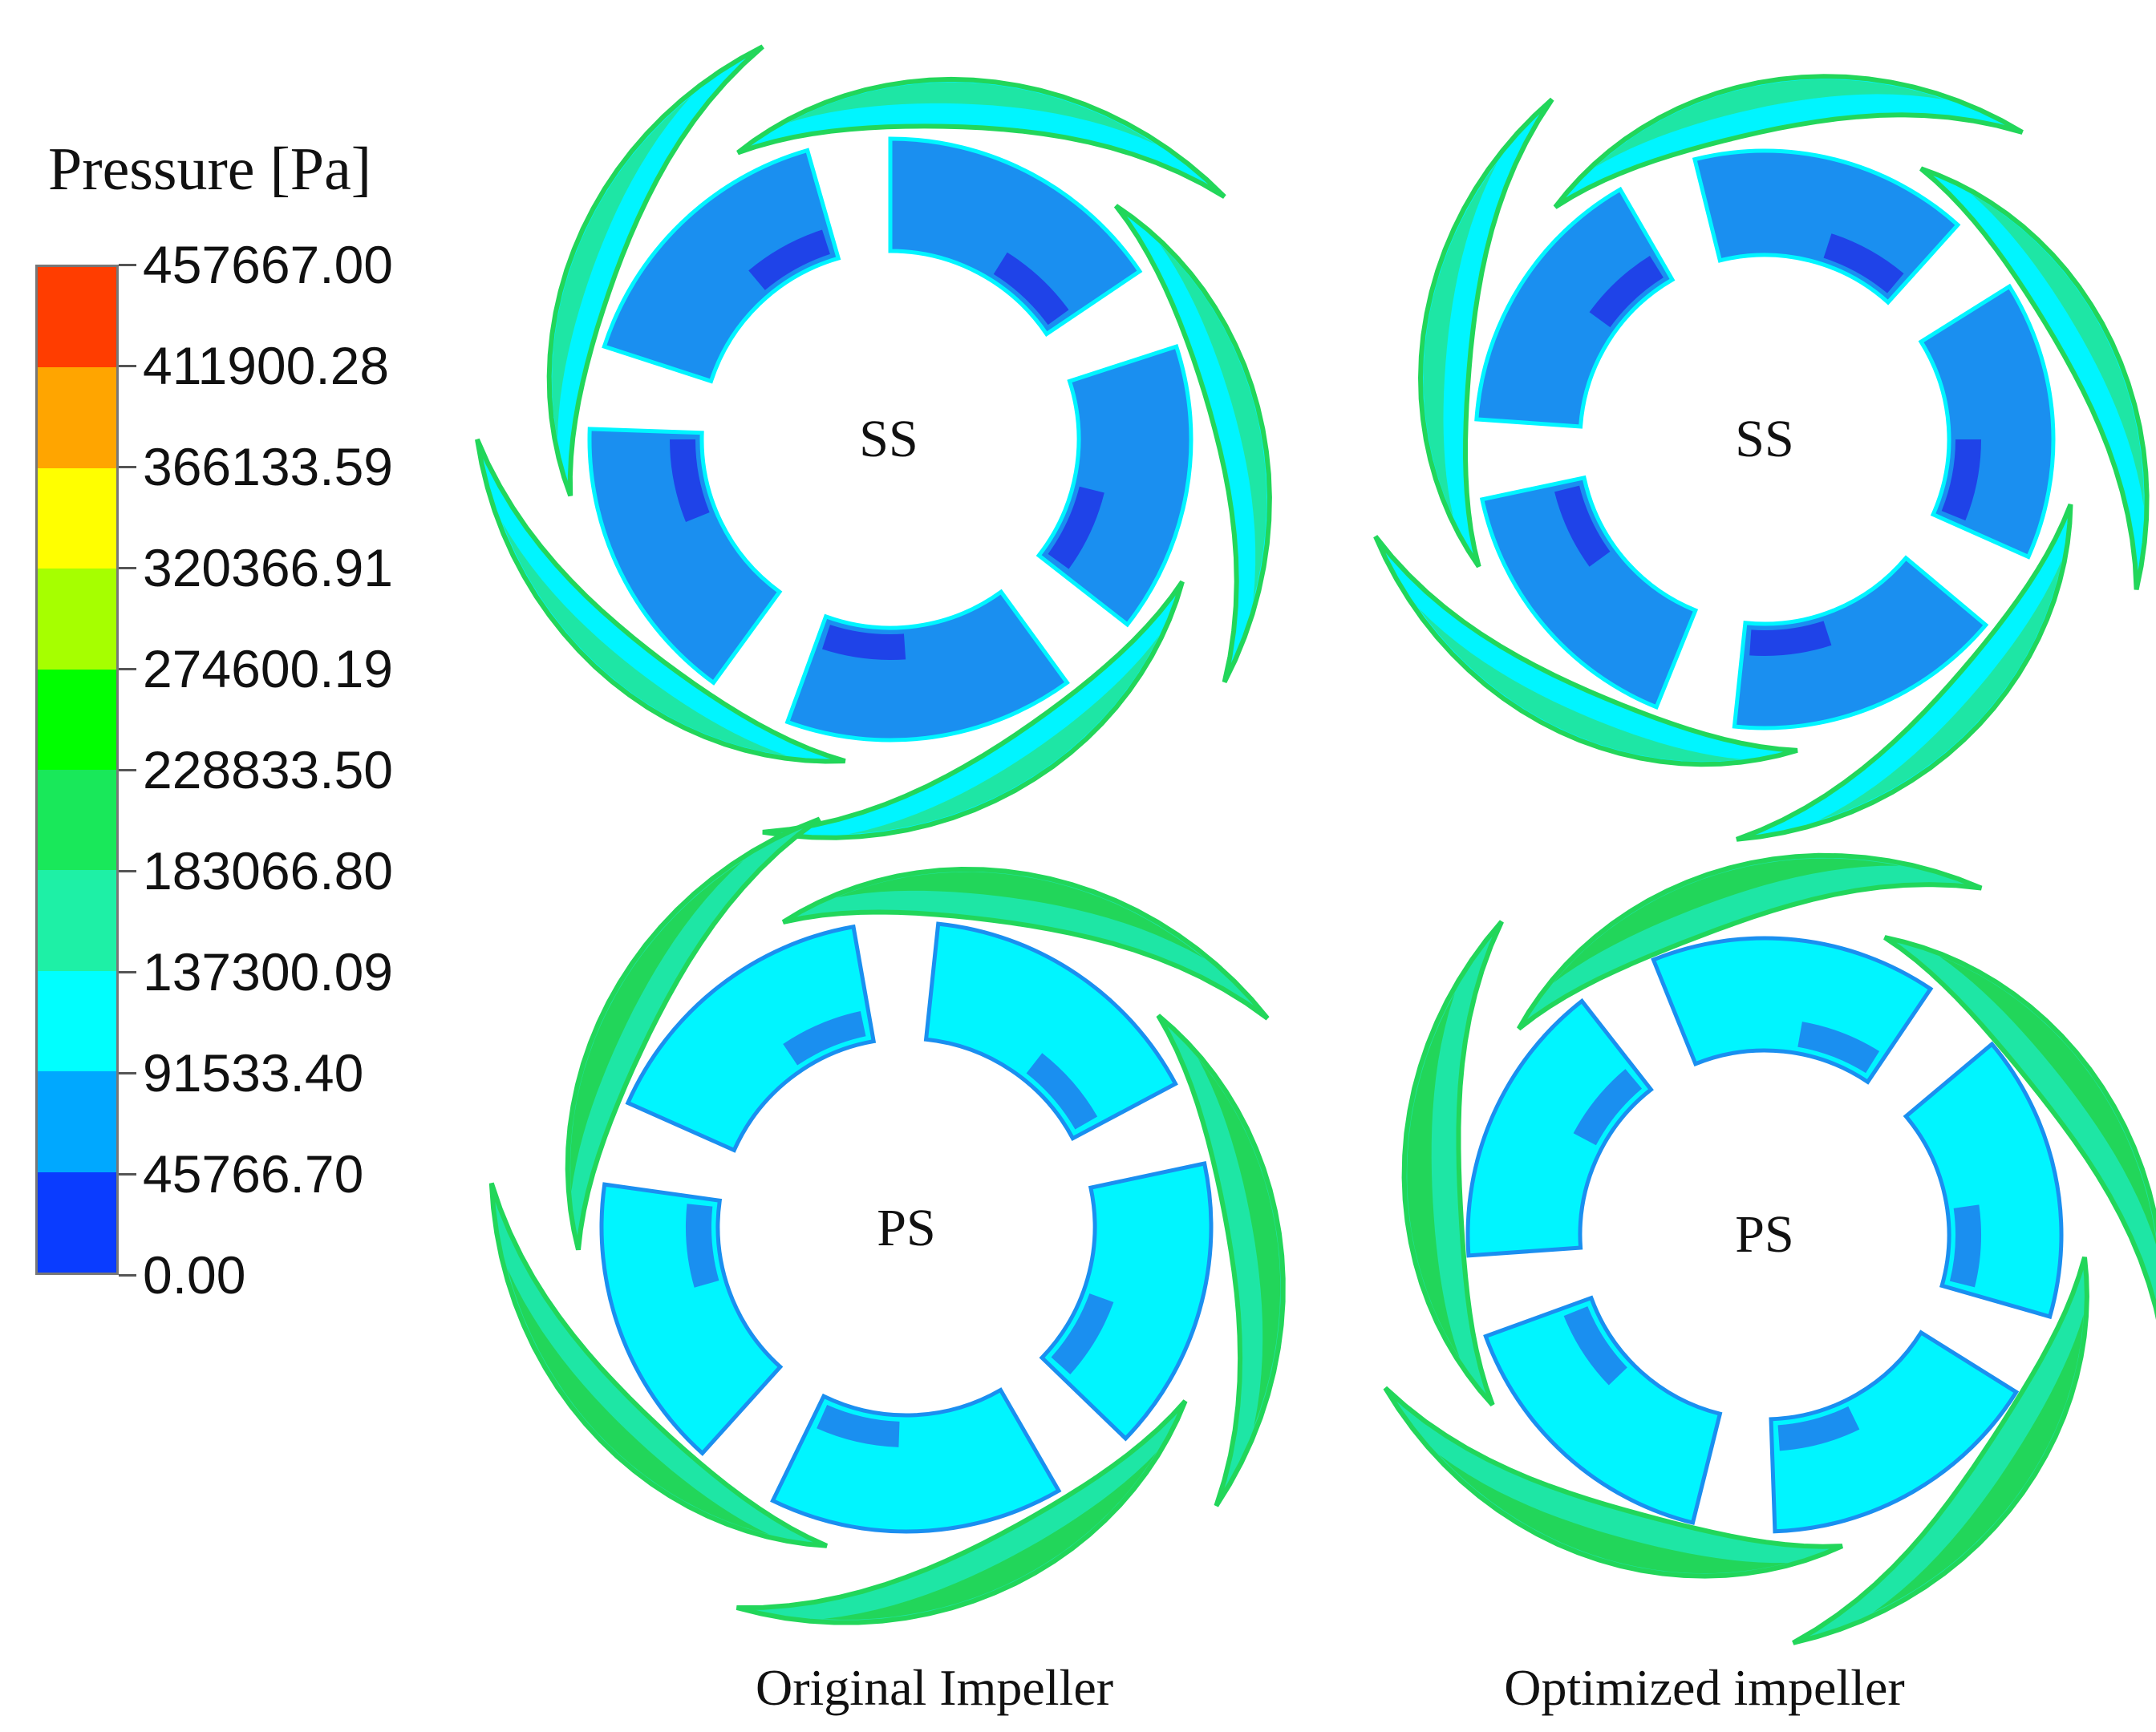 The image size is (2156, 1732). I want to click on legend-tick-label: 411900.28, so click(266, 365).